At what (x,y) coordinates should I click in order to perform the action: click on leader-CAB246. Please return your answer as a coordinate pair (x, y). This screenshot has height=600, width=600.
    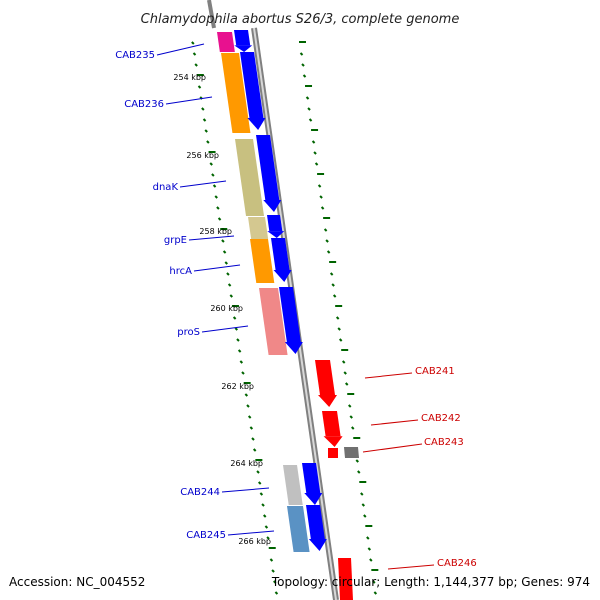
    Looking at the image, I should click on (411, 567).